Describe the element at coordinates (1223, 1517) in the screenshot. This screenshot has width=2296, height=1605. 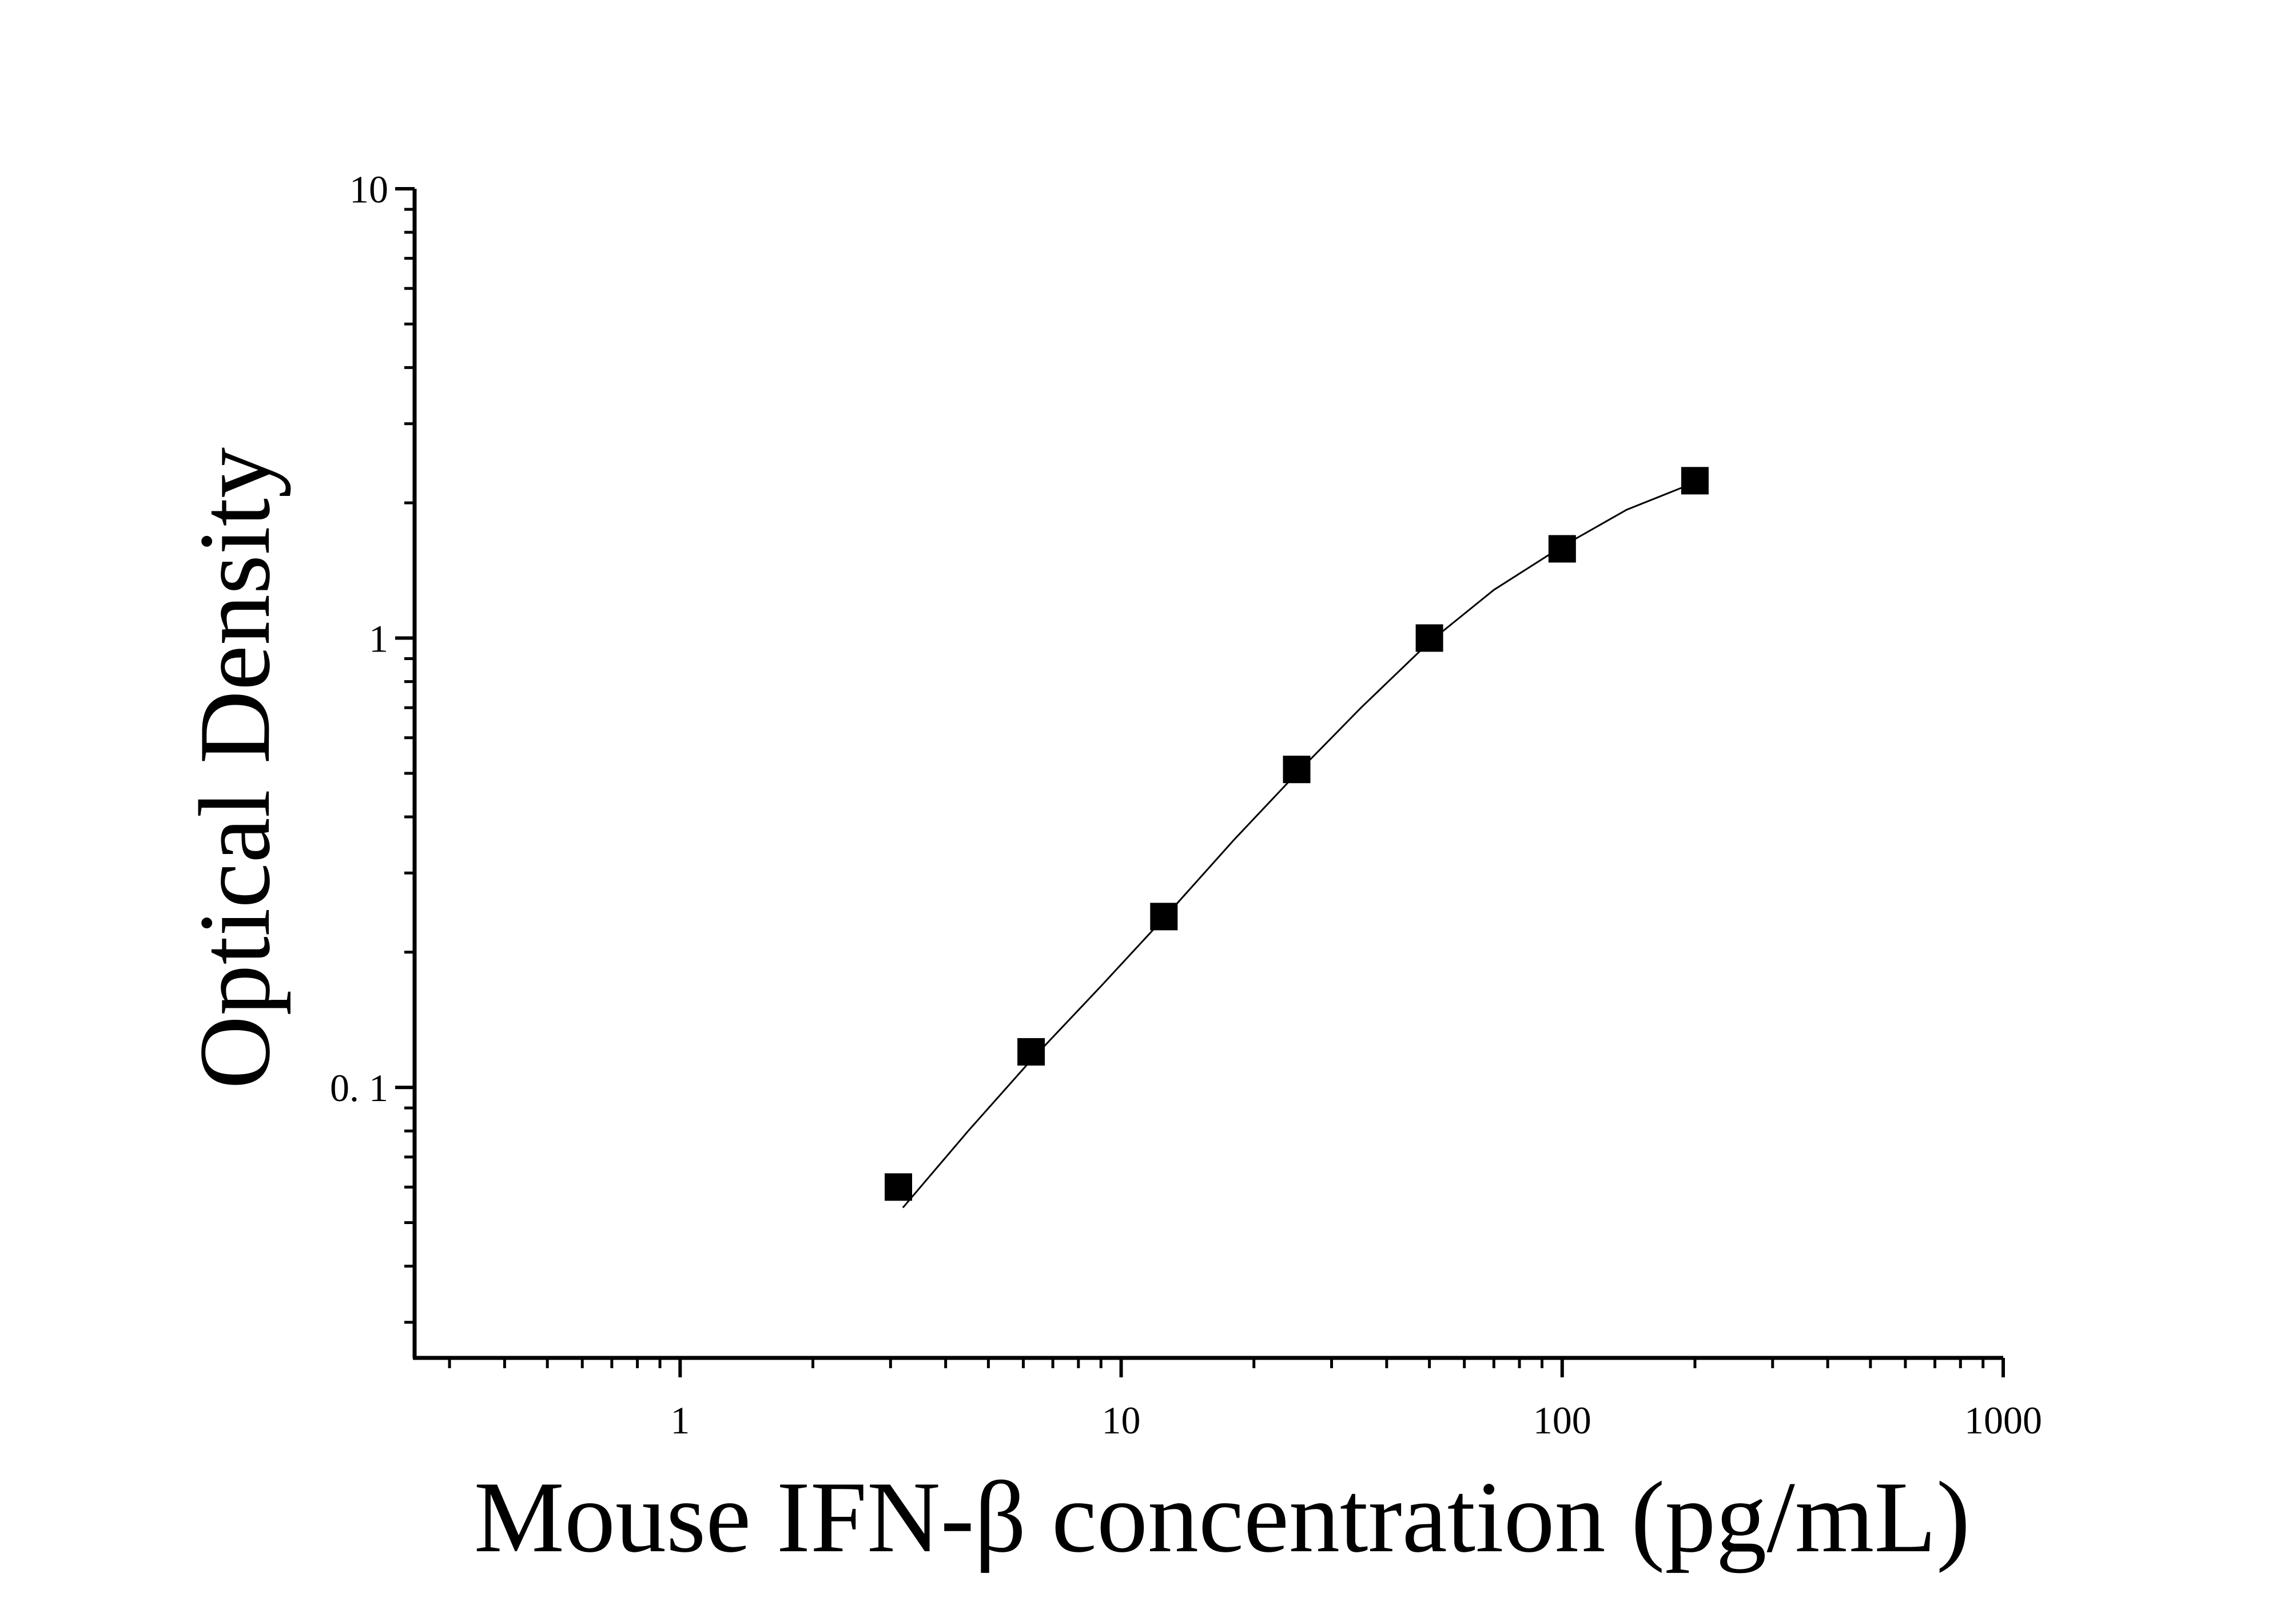
I see `x-axis-title: Mouse IFN-β concentration (pg/mL)` at that location.